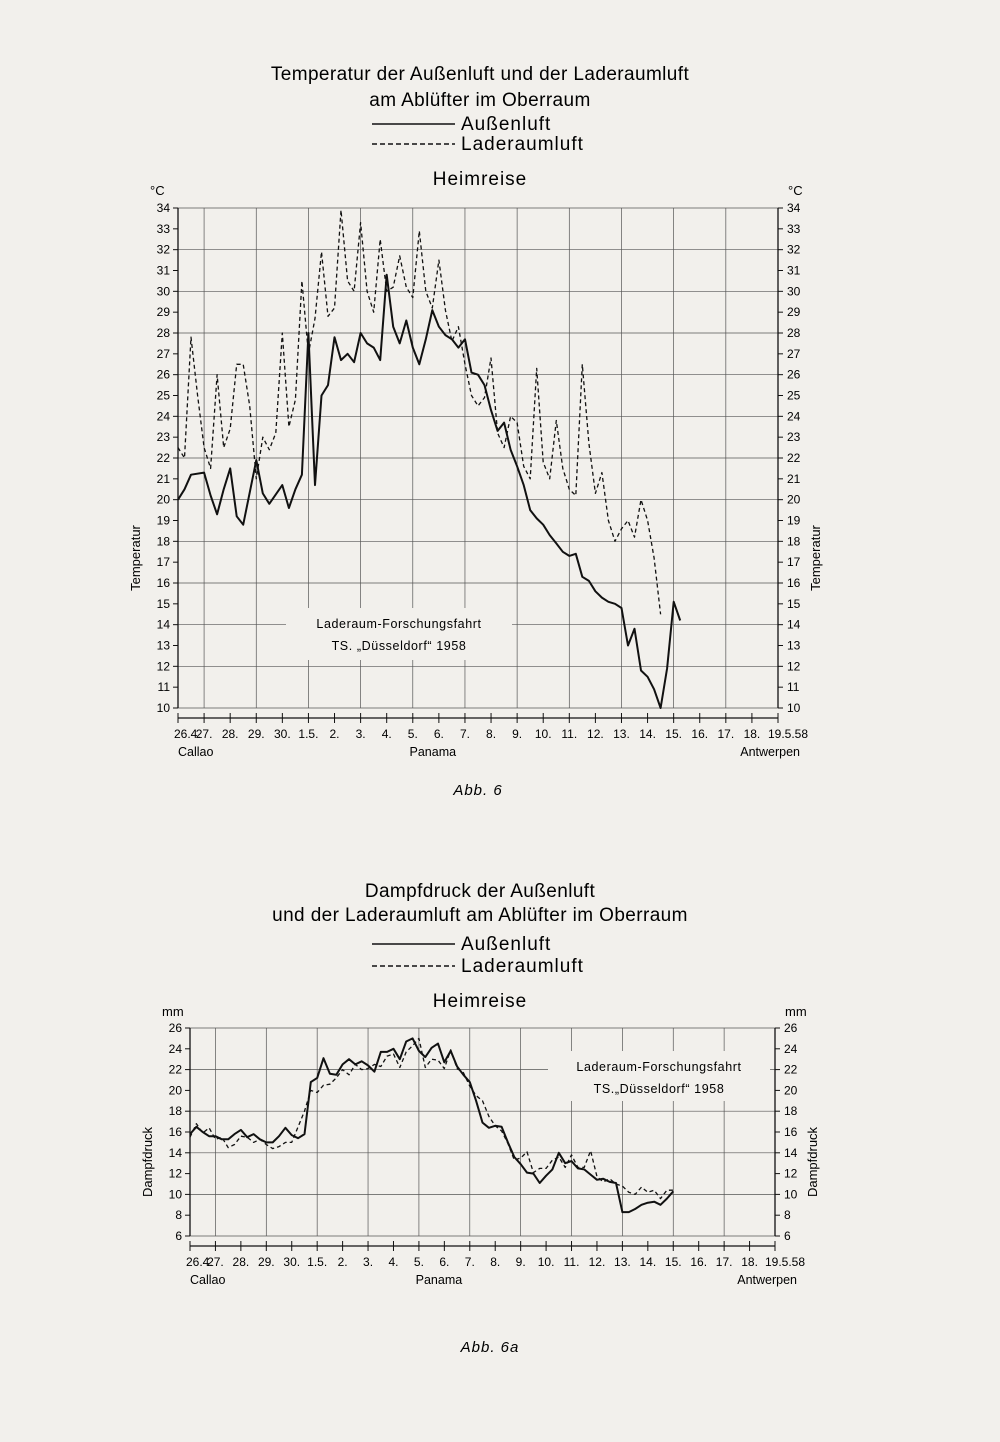  I want to click on y-tick-label-right: 25, so click(794, 396).